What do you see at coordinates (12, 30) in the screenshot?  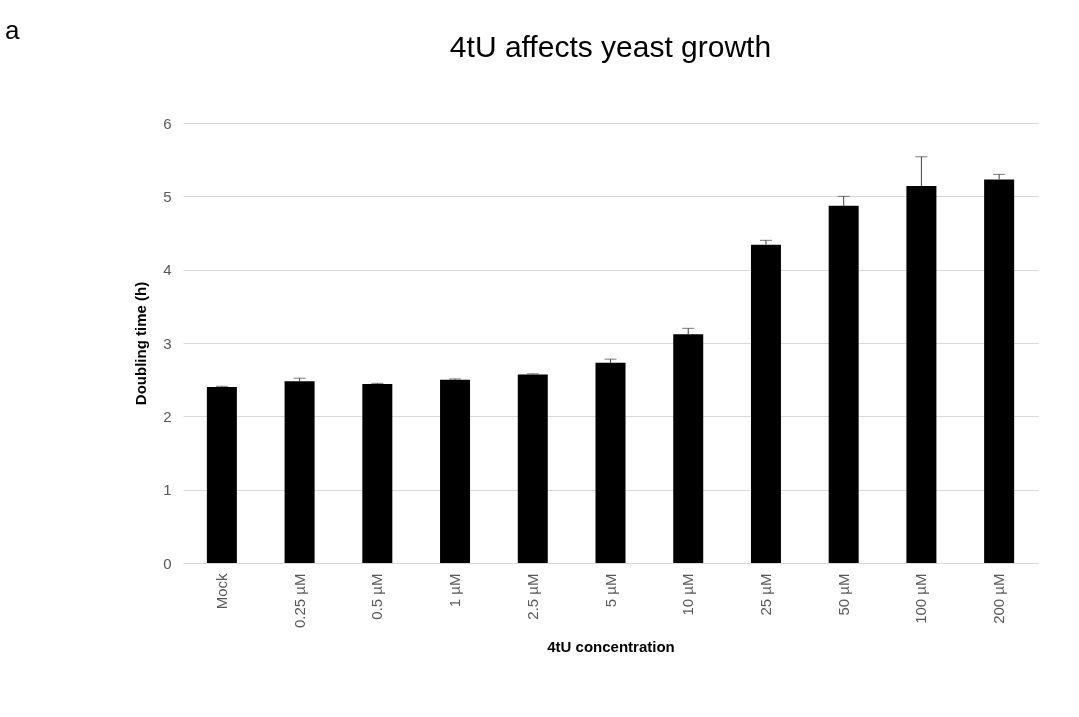 I see `text: a` at bounding box center [12, 30].